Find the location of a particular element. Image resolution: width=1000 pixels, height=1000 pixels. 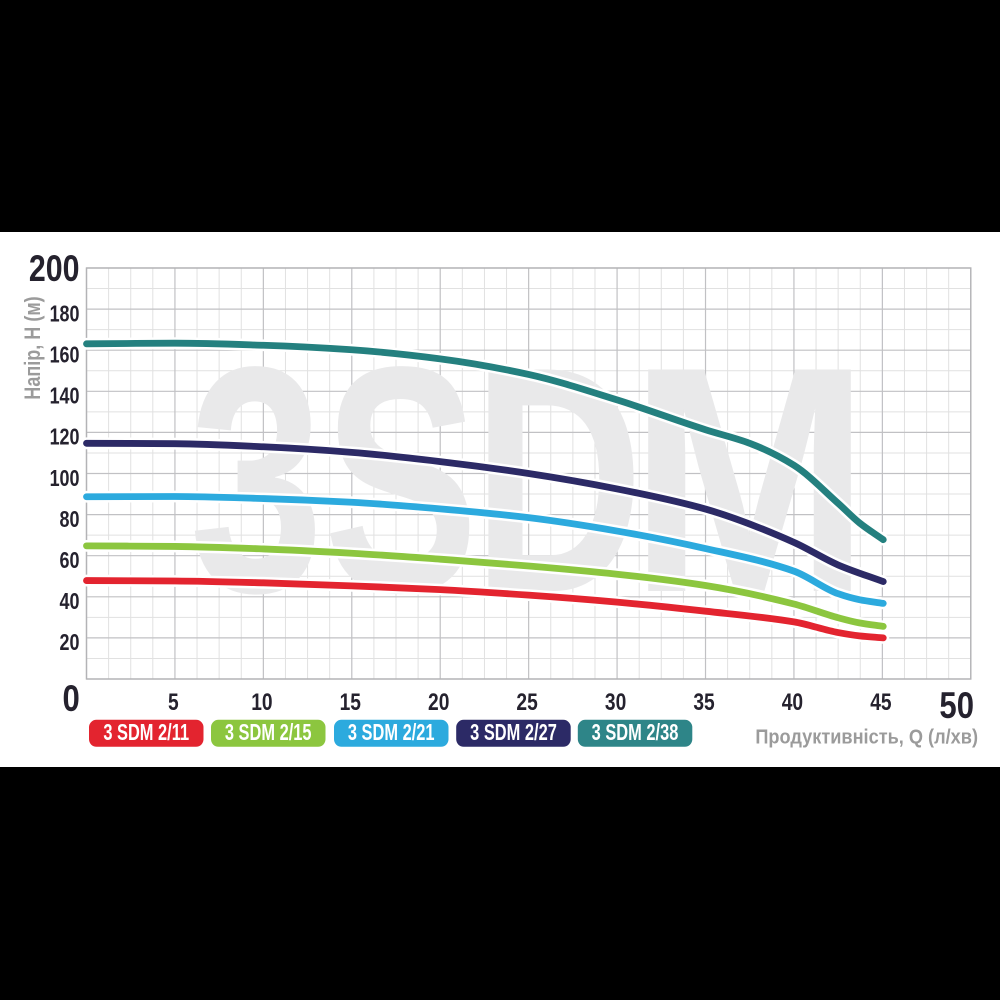

svg-text: 160 is located at coordinates (65, 355).